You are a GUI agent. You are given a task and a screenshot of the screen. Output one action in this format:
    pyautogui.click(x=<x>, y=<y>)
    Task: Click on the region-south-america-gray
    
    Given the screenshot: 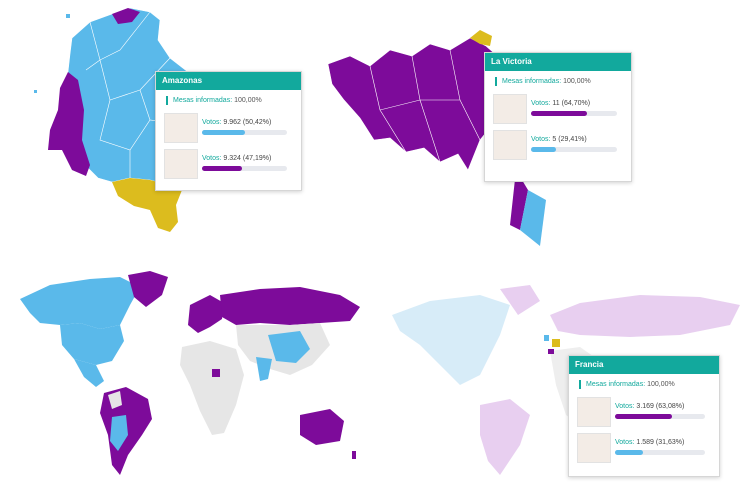 What is the action you would take?
    pyautogui.click(x=115, y=400)
    